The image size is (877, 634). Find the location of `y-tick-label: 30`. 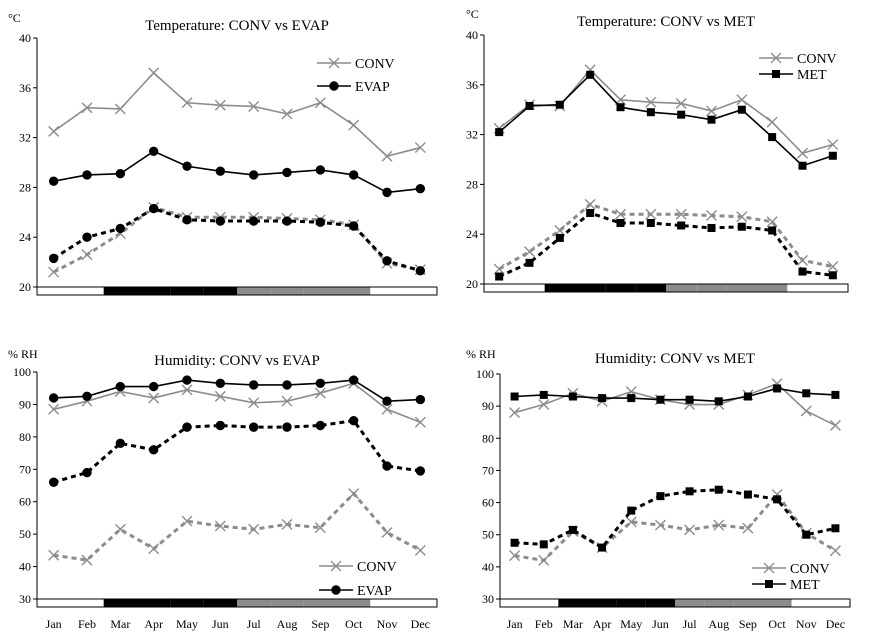

y-tick-label: 30 is located at coordinates (488, 599).